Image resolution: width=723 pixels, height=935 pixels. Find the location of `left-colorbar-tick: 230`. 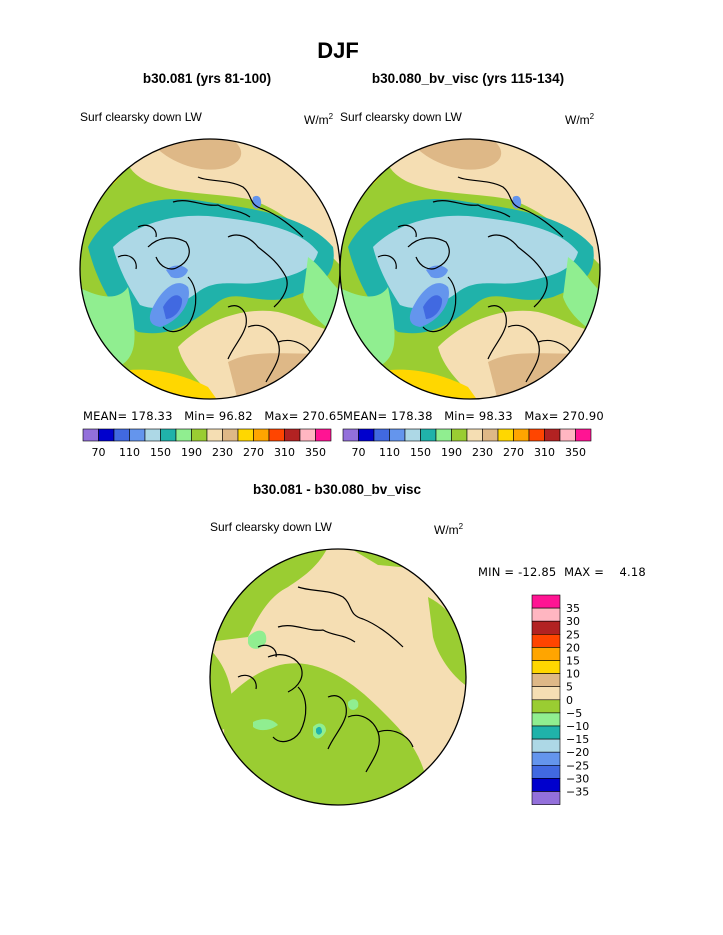

left-colorbar-tick: 230 is located at coordinates (222, 452).